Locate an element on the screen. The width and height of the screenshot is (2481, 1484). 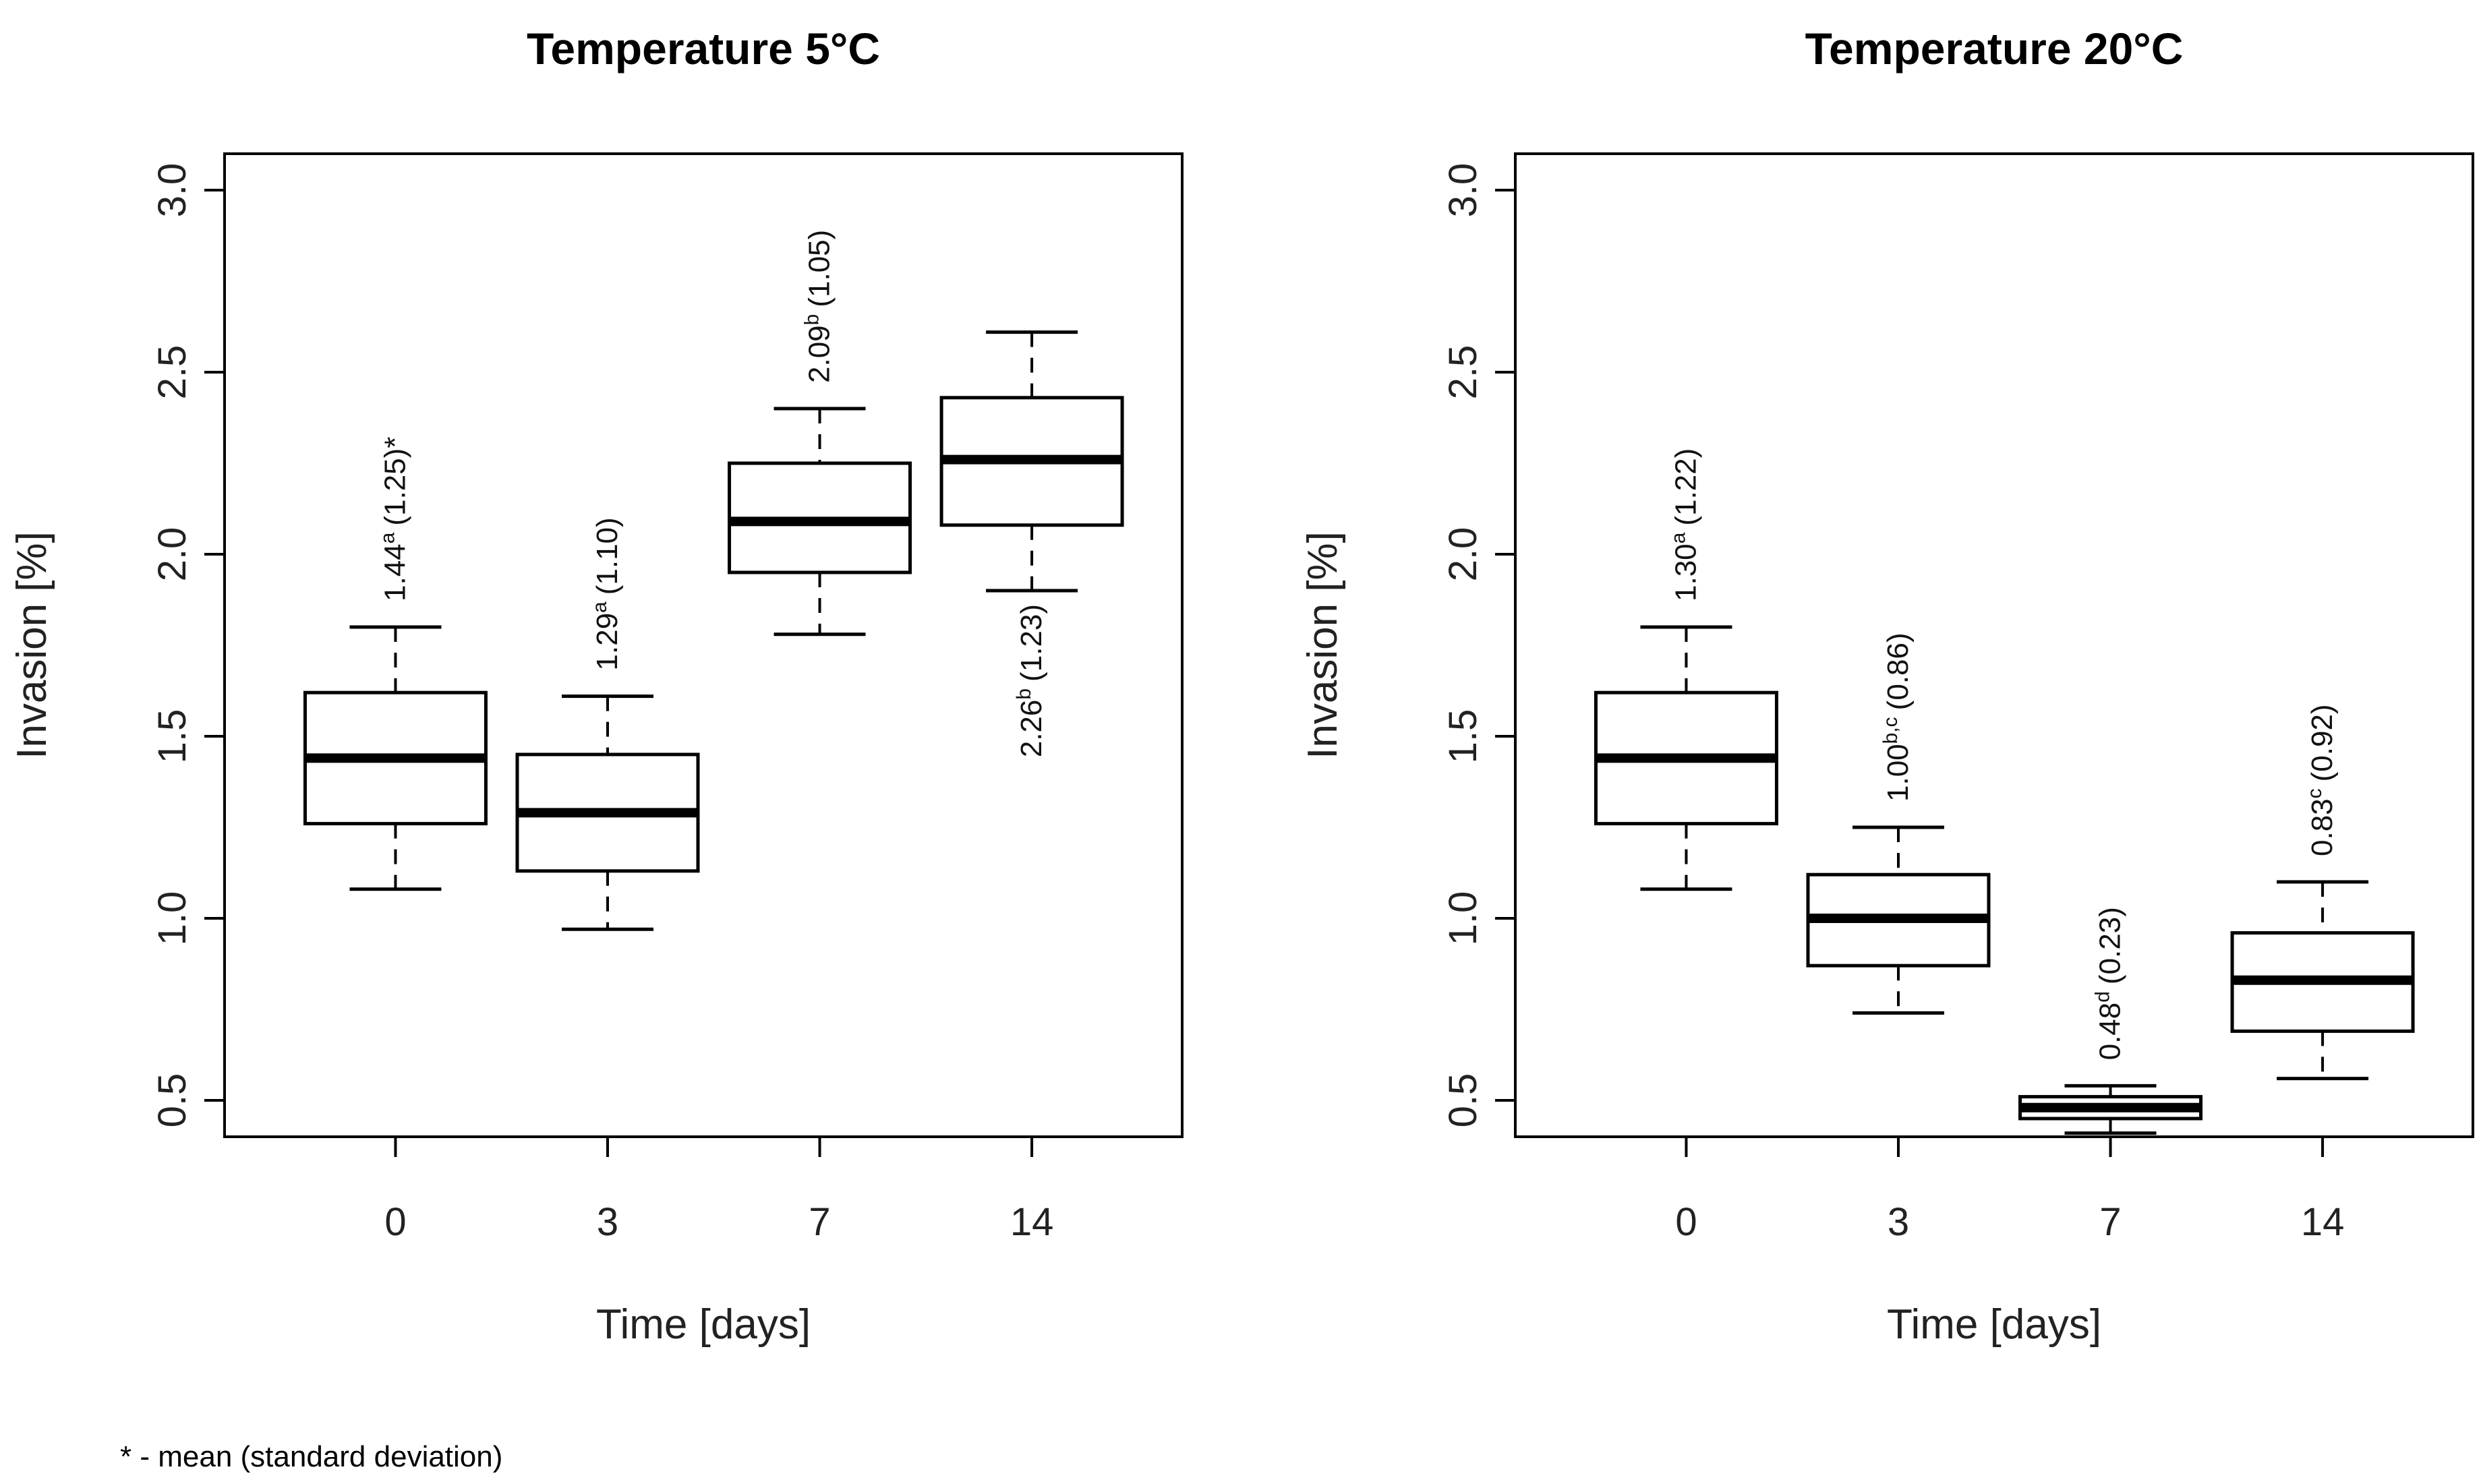
mean-value: 2.26 is located at coordinates (1031, 729).